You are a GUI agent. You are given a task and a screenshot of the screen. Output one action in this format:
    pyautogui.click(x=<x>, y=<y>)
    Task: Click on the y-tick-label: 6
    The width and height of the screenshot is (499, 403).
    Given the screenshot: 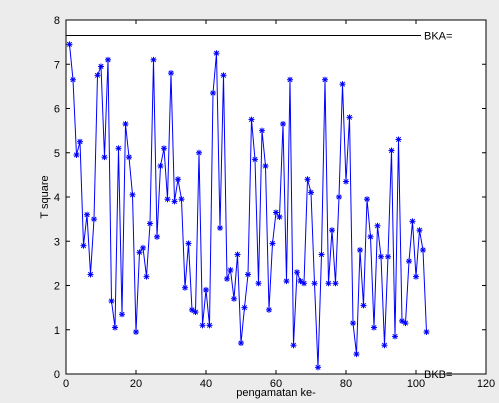 What is the action you would take?
    pyautogui.click(x=57, y=110)
    